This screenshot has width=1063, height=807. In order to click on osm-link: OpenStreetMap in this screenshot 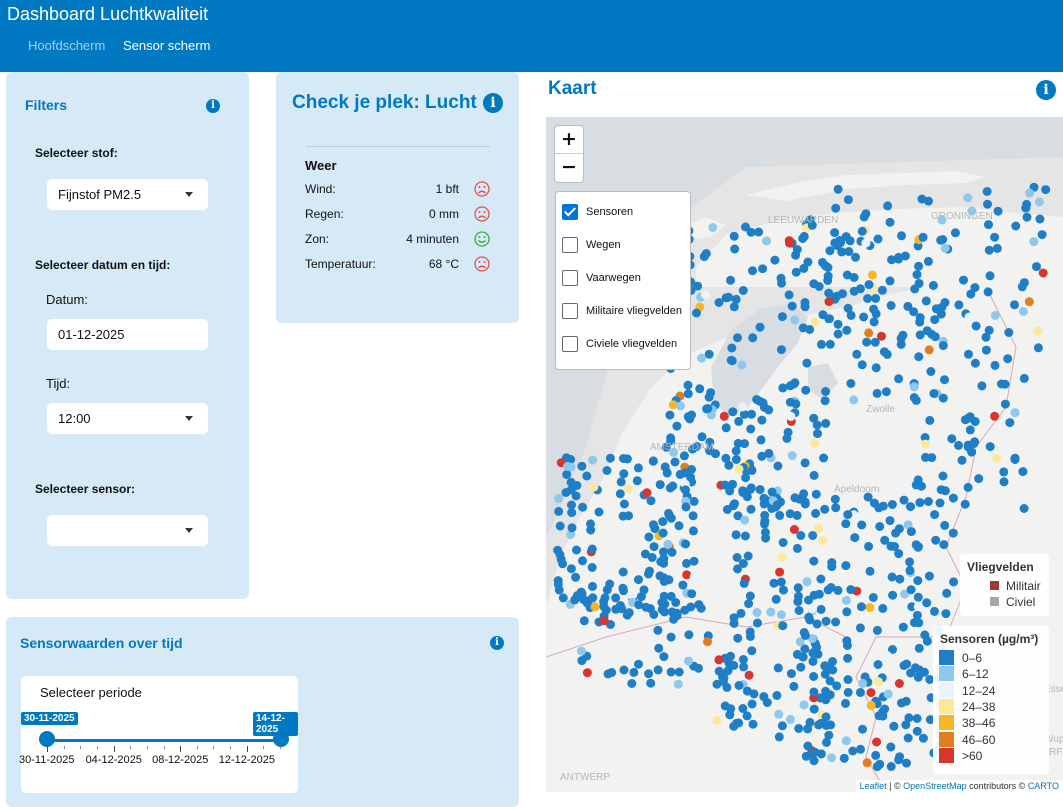, I will do `click(935, 786)`.